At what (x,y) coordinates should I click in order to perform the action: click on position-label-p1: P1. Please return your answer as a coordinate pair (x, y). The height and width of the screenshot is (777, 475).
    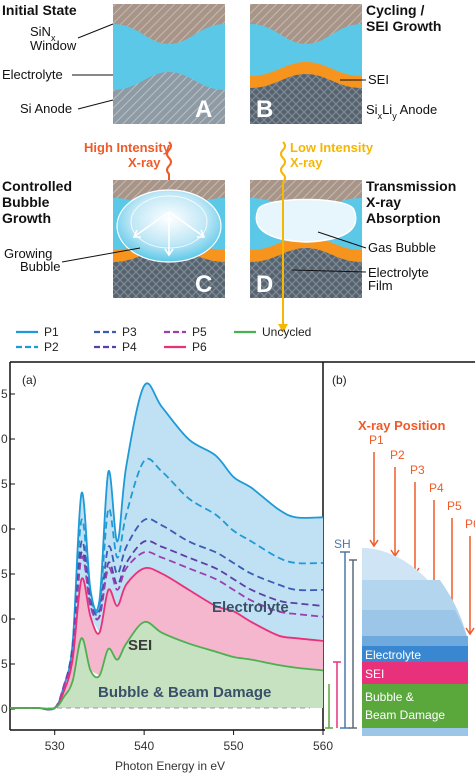
    Looking at the image, I should click on (376, 440).